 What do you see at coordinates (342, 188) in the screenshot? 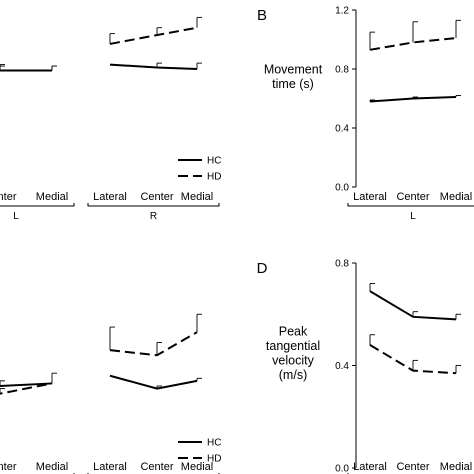
I see `panel-b-y-tick-label: 0.0` at bounding box center [342, 188].